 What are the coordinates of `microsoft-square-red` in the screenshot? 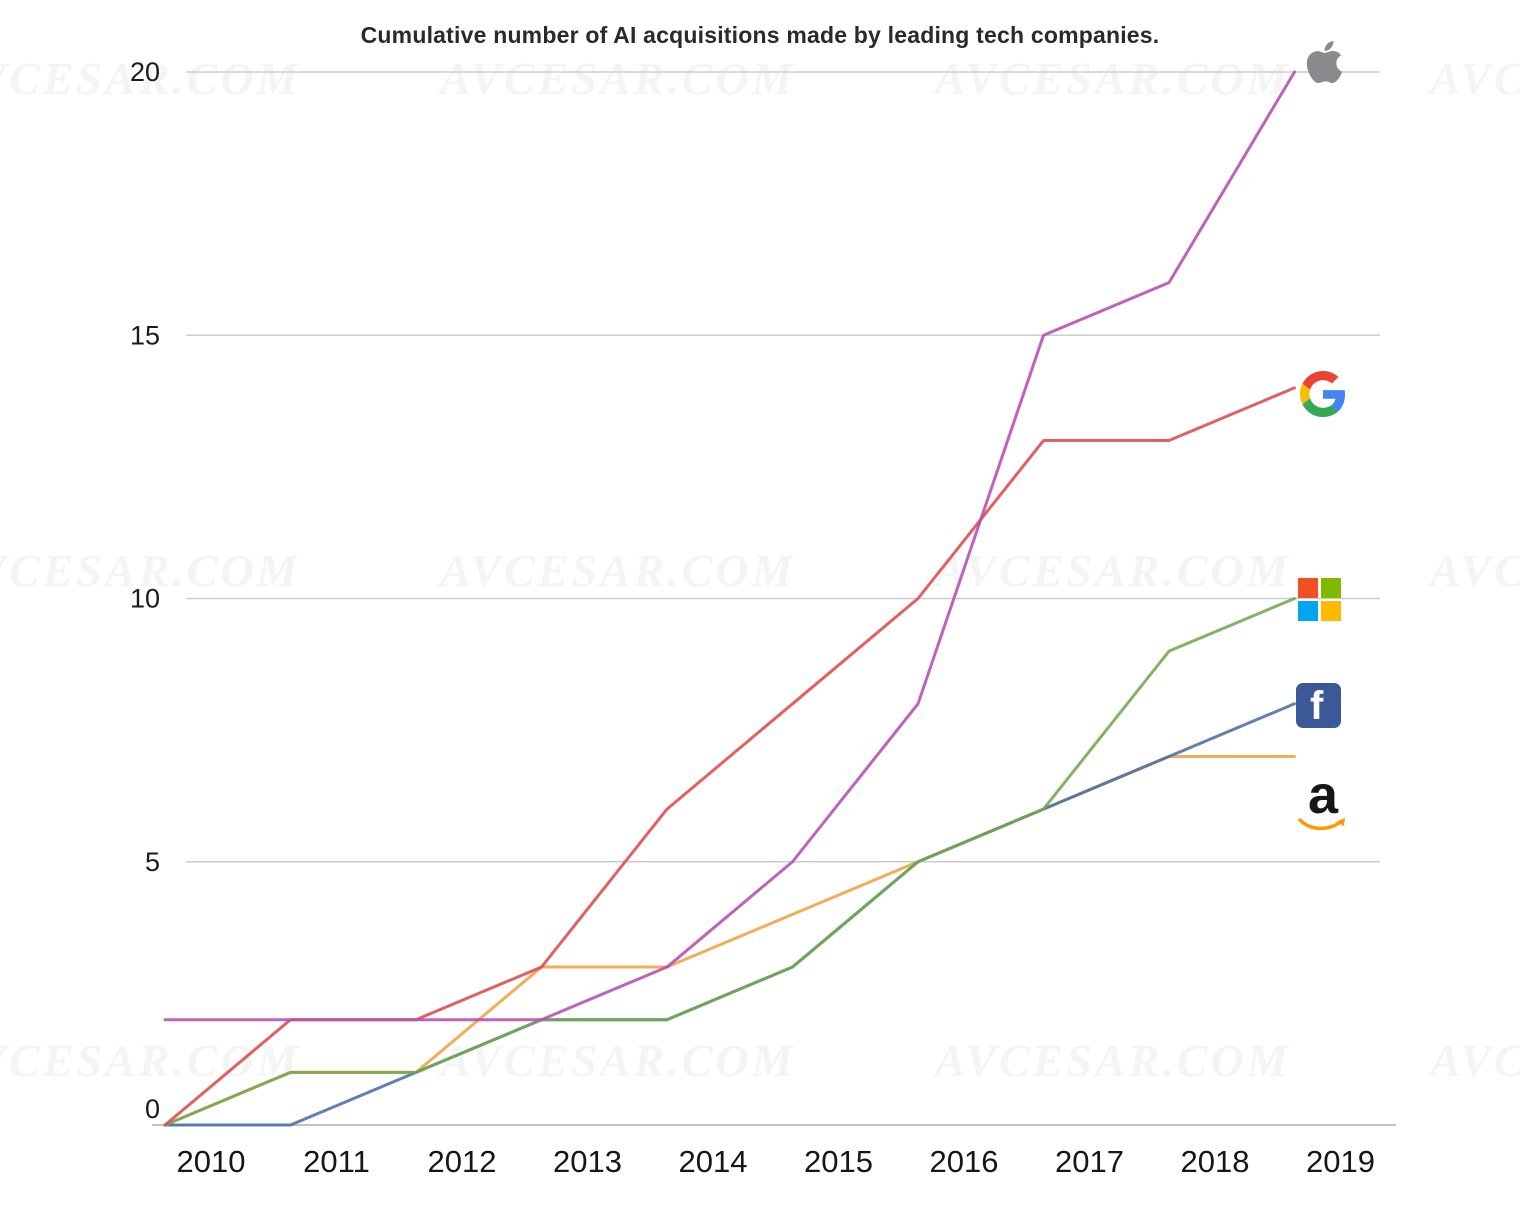 It's located at (1308, 588).